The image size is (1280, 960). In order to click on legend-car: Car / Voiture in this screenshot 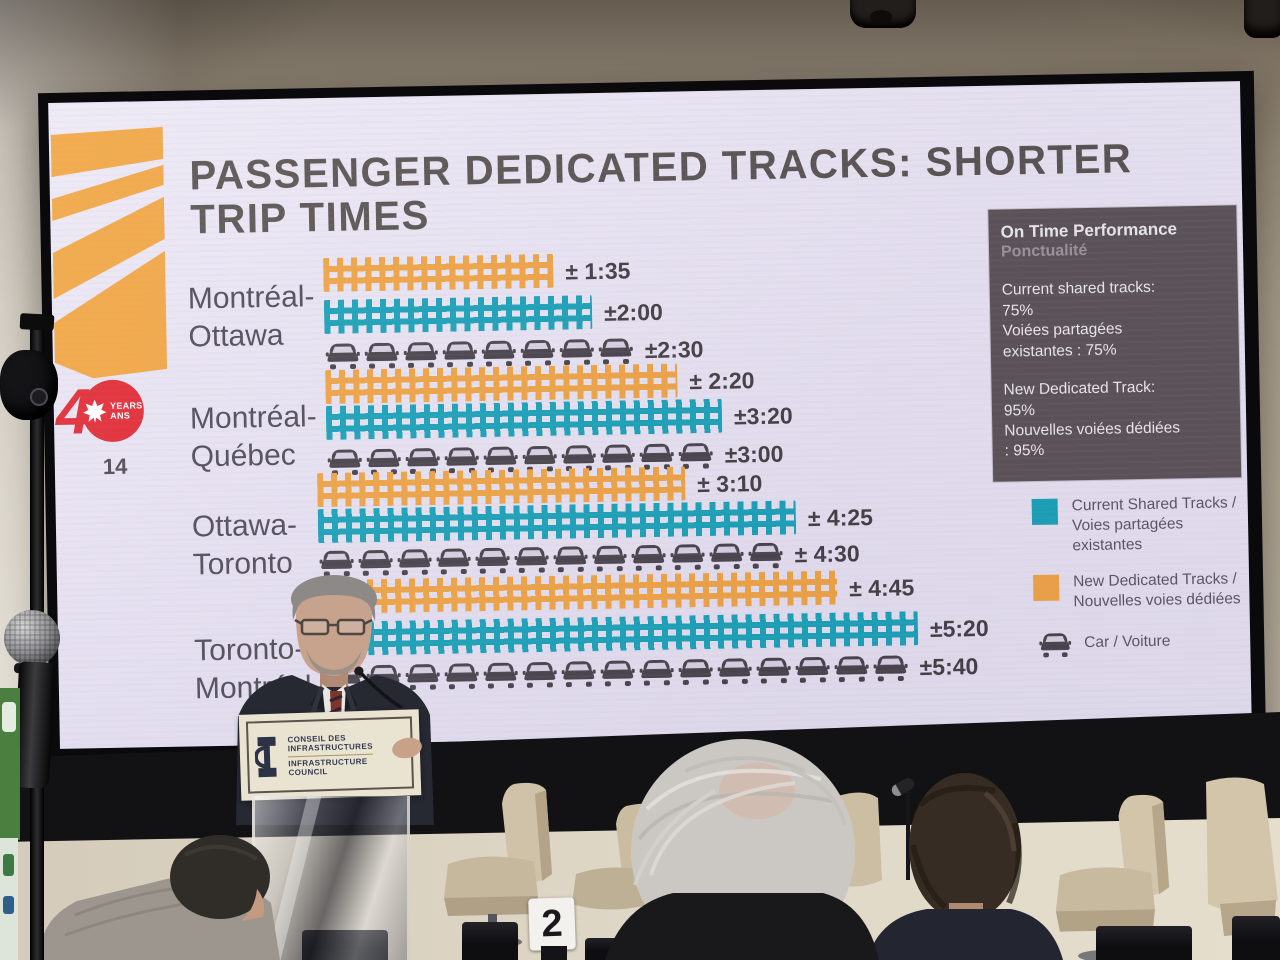, I will do `click(1142, 642)`.